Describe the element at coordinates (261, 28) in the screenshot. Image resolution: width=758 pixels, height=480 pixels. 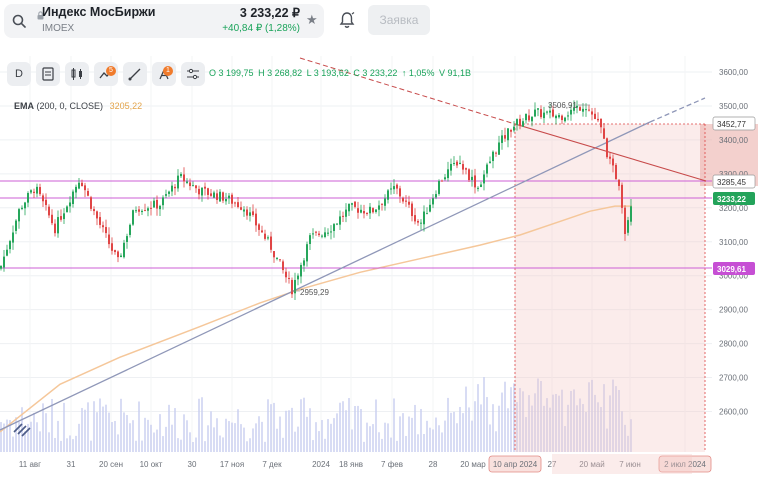
I see `price-change: +40,84 ₽ (1,28%)` at that location.